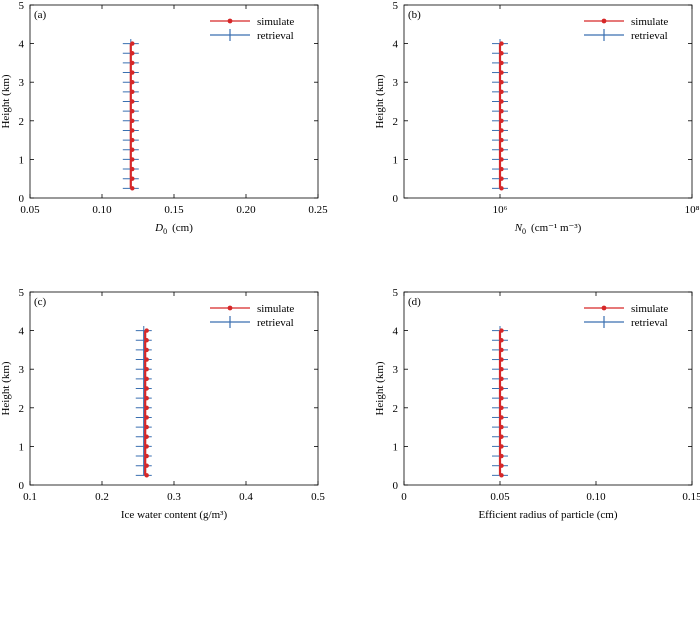  I want to click on x-tick-label: 10⁶, so click(500, 210).